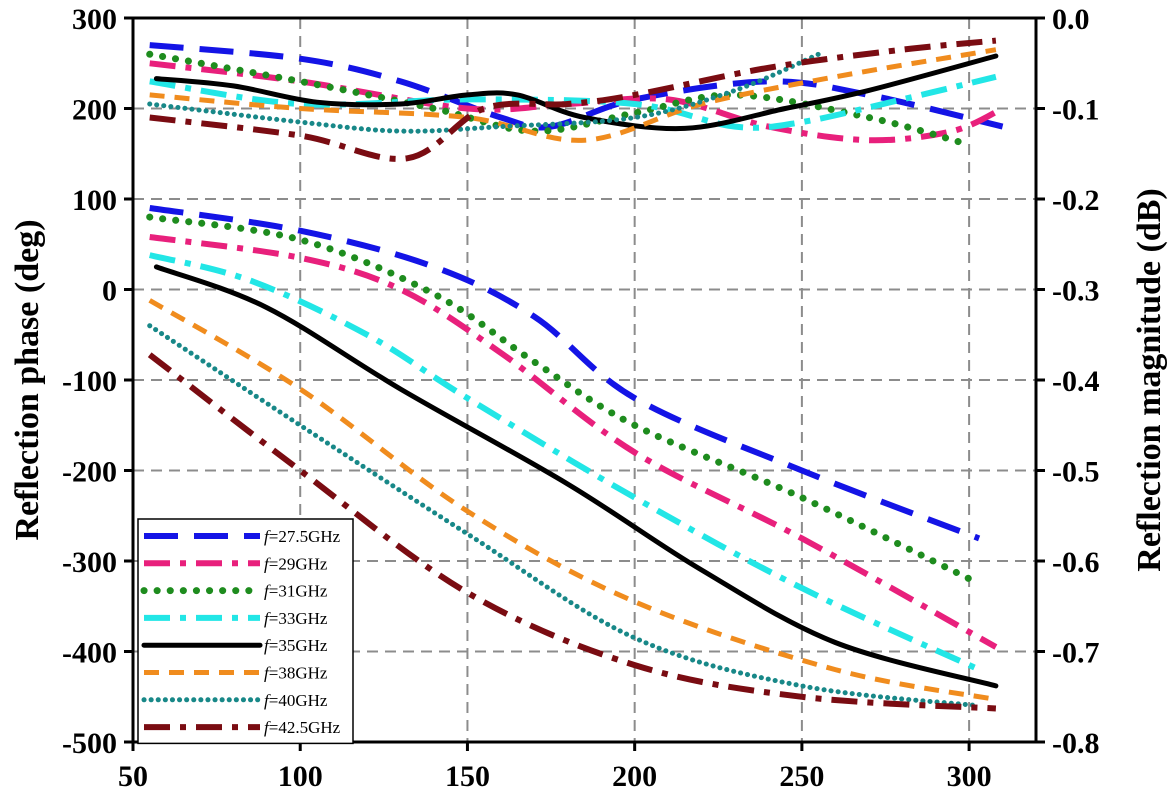 The image size is (1175, 805). What do you see at coordinates (1076, 562) in the screenshot?
I see `y2-tick-label: -0.6` at bounding box center [1076, 562].